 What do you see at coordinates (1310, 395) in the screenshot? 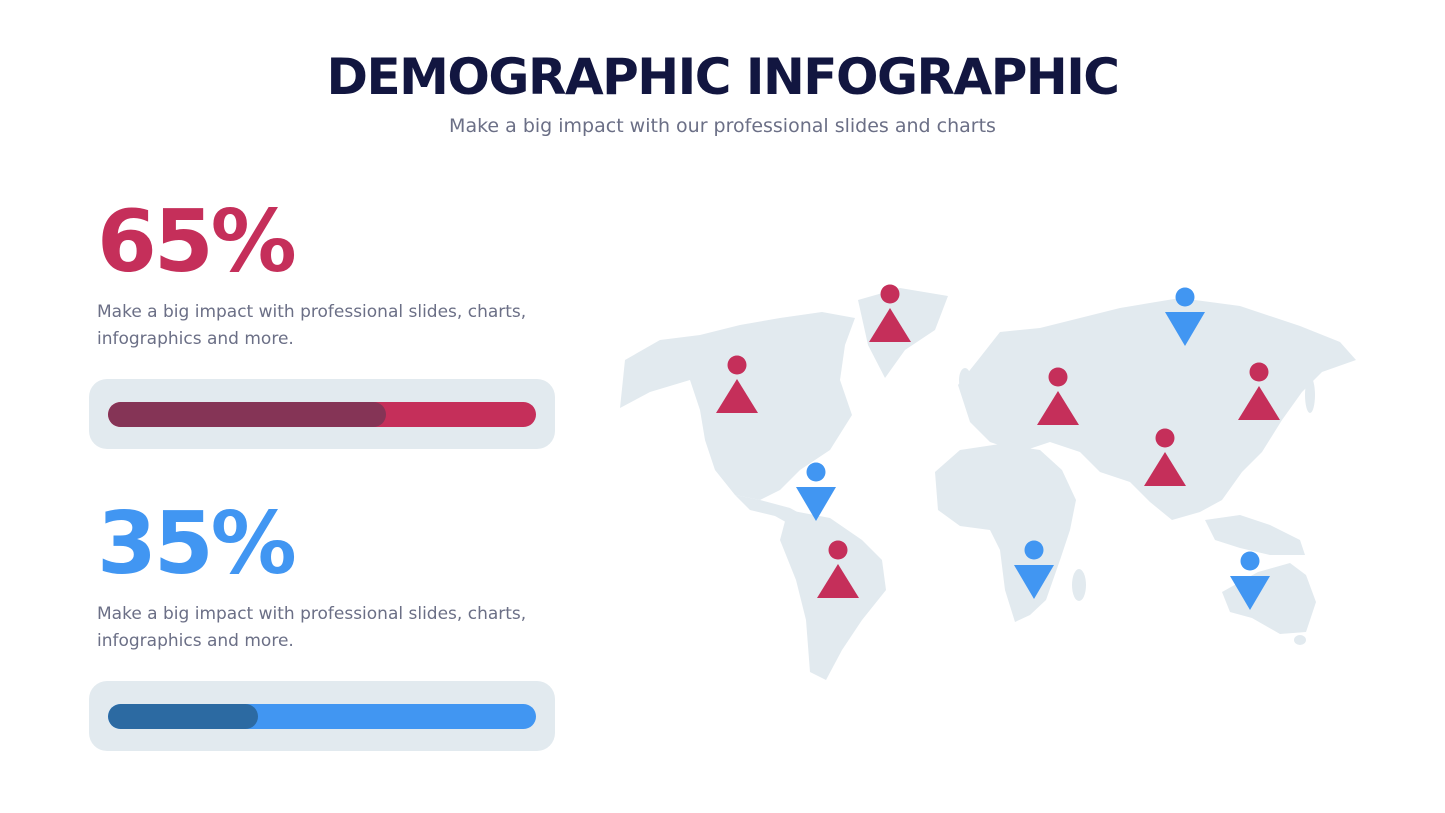
I see `japan-shape` at bounding box center [1310, 395].